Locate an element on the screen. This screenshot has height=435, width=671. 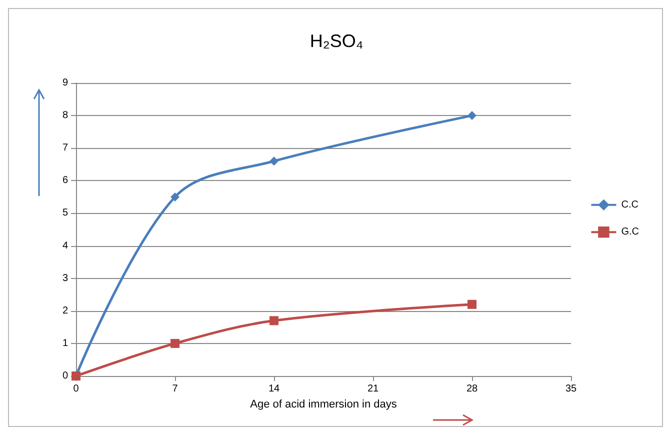
x-tick-label: 0 is located at coordinates (76, 389).